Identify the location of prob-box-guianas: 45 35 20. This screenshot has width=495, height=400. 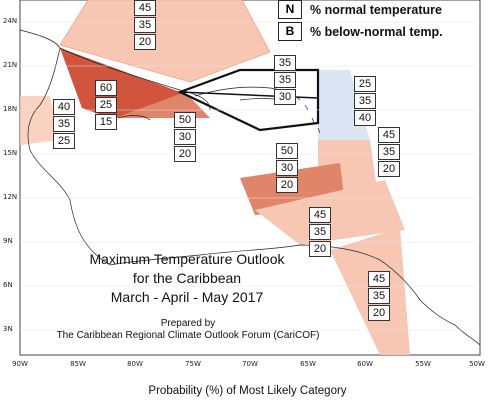
(379, 296).